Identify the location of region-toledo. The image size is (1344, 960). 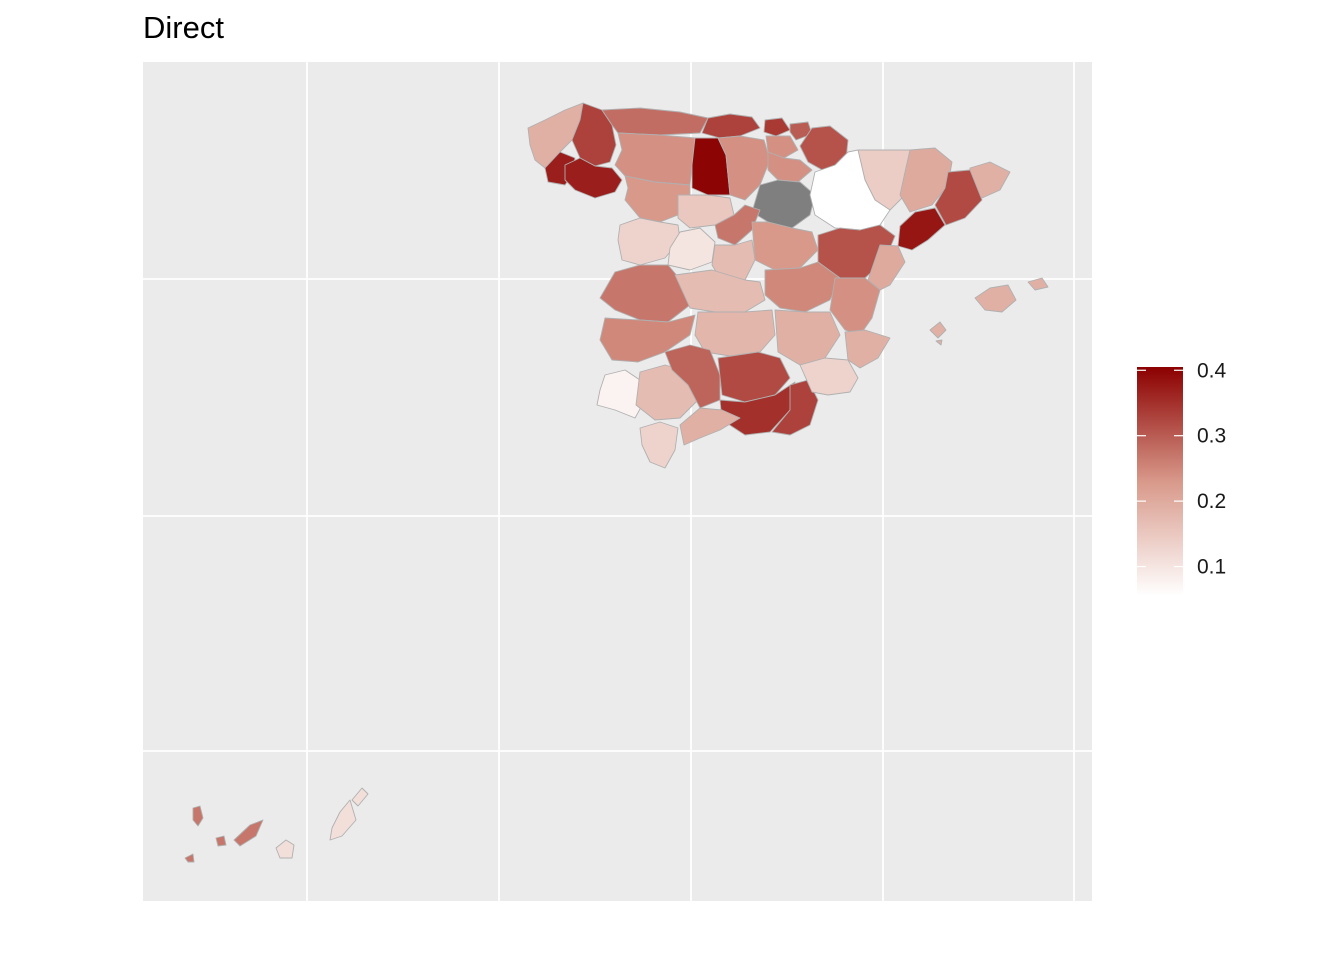
(720, 291).